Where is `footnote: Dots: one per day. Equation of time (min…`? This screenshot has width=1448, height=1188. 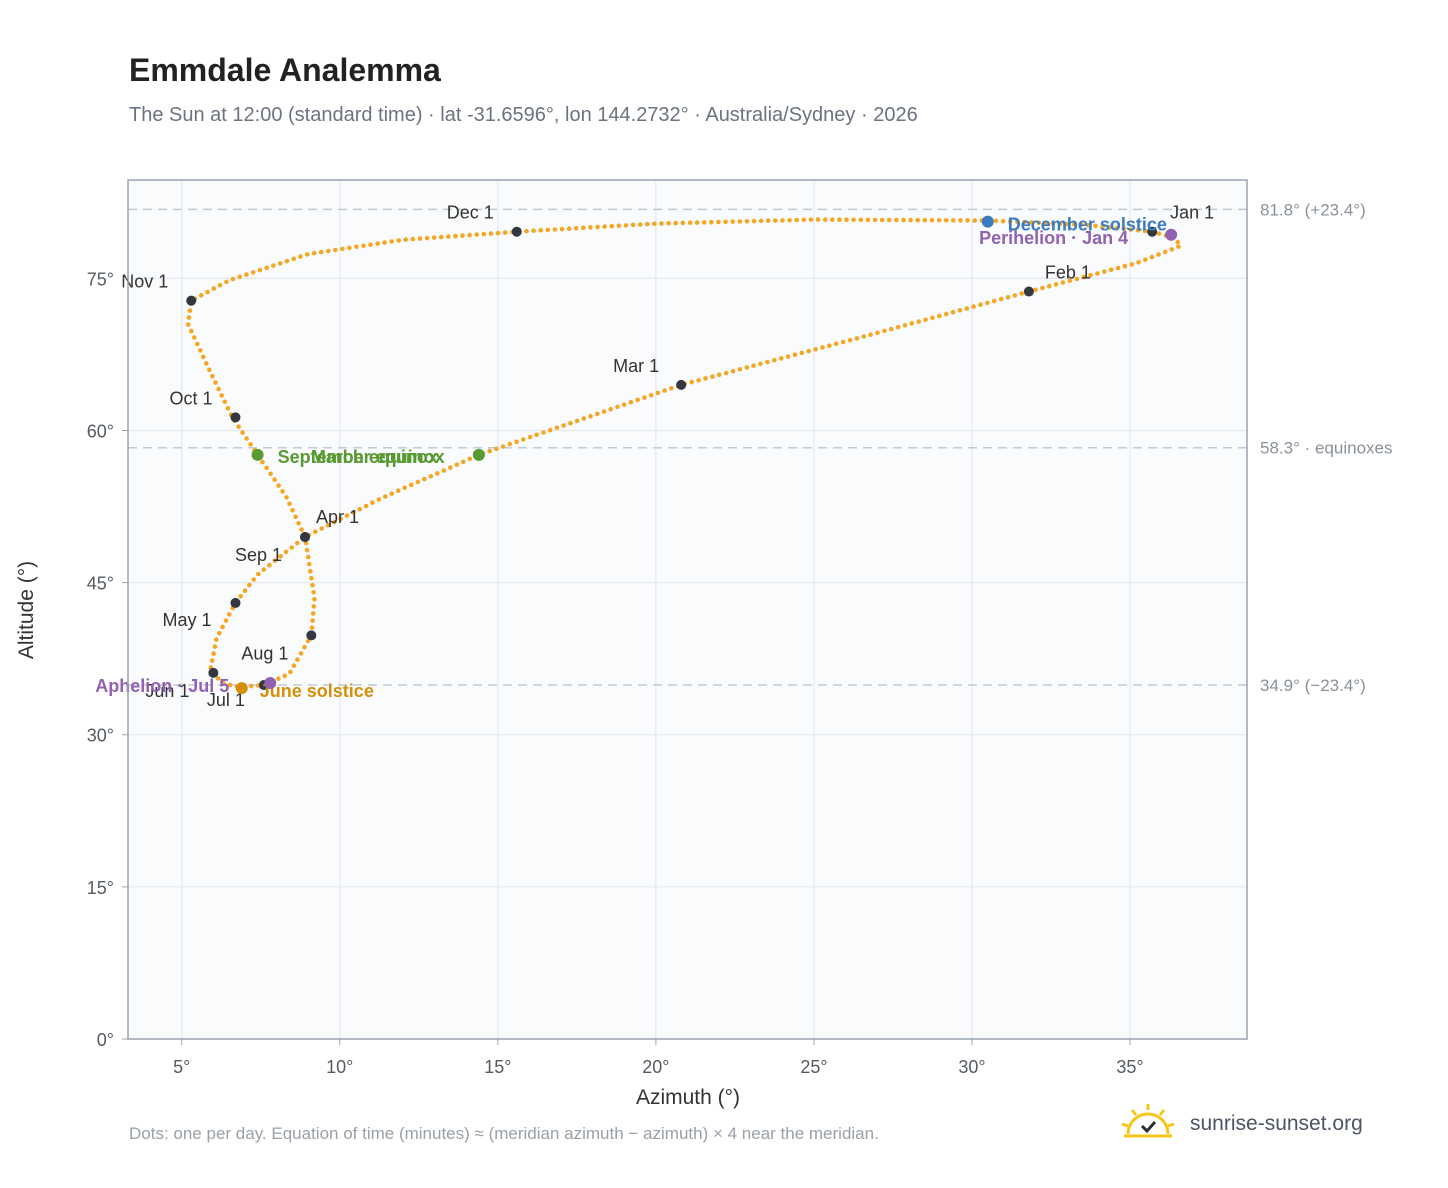 footnote: Dots: one per day. Equation of time (min… is located at coordinates (504, 1133).